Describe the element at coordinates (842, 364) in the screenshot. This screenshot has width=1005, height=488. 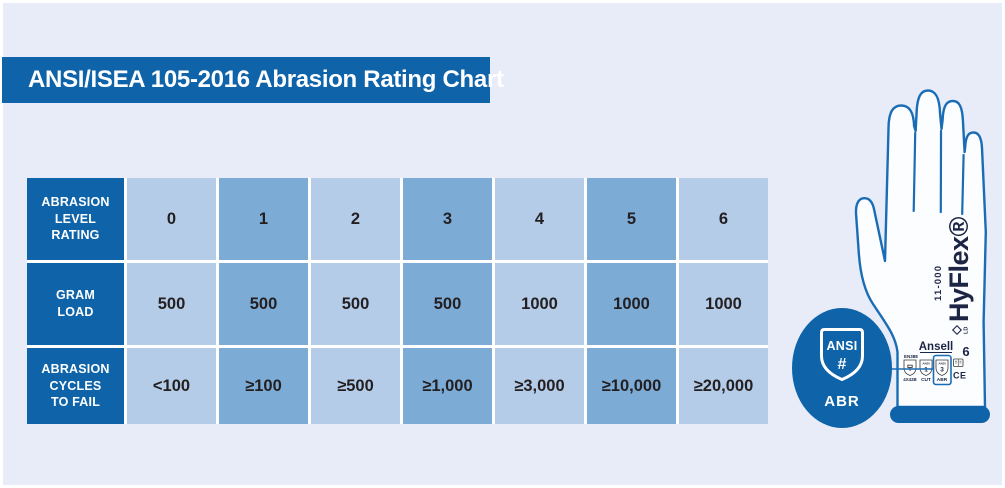
I see `badge-hash-text: #` at that location.